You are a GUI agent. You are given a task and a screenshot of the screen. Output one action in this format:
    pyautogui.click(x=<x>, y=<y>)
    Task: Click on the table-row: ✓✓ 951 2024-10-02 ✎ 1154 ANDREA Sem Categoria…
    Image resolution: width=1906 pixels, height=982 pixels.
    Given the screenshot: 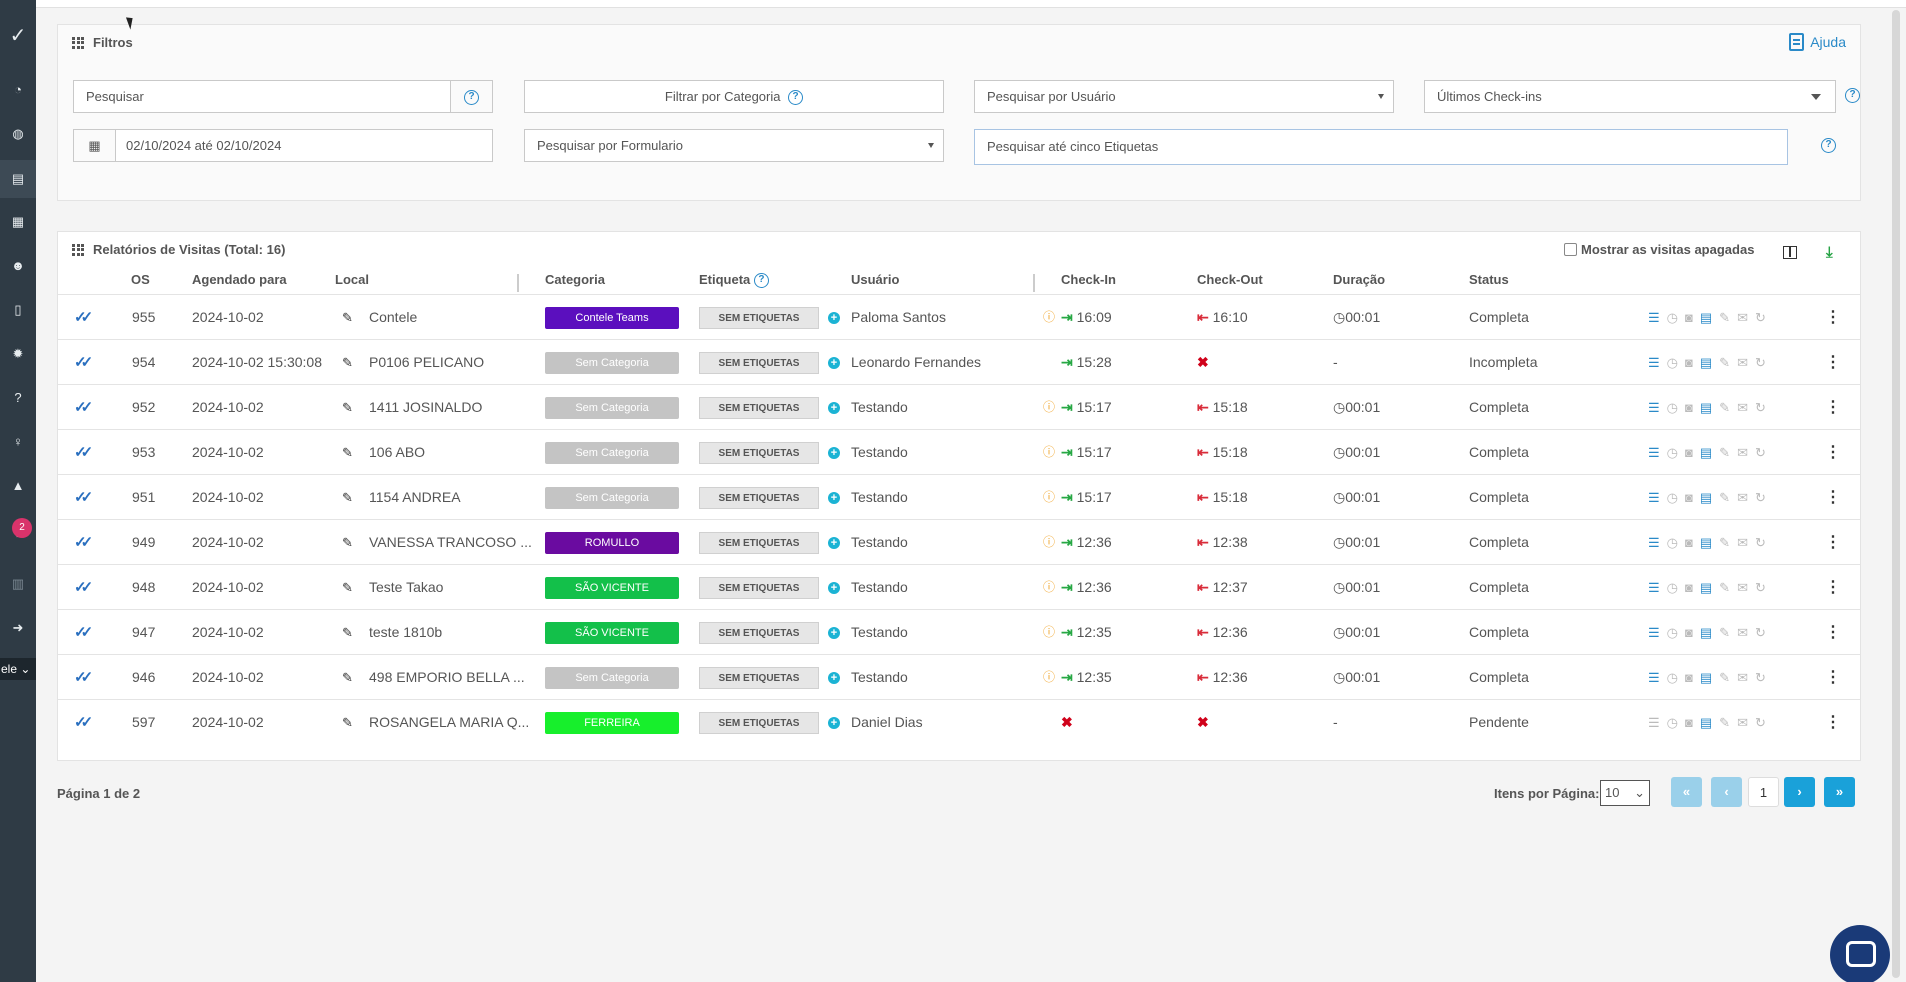 What is the action you would take?
    pyautogui.click(x=959, y=496)
    